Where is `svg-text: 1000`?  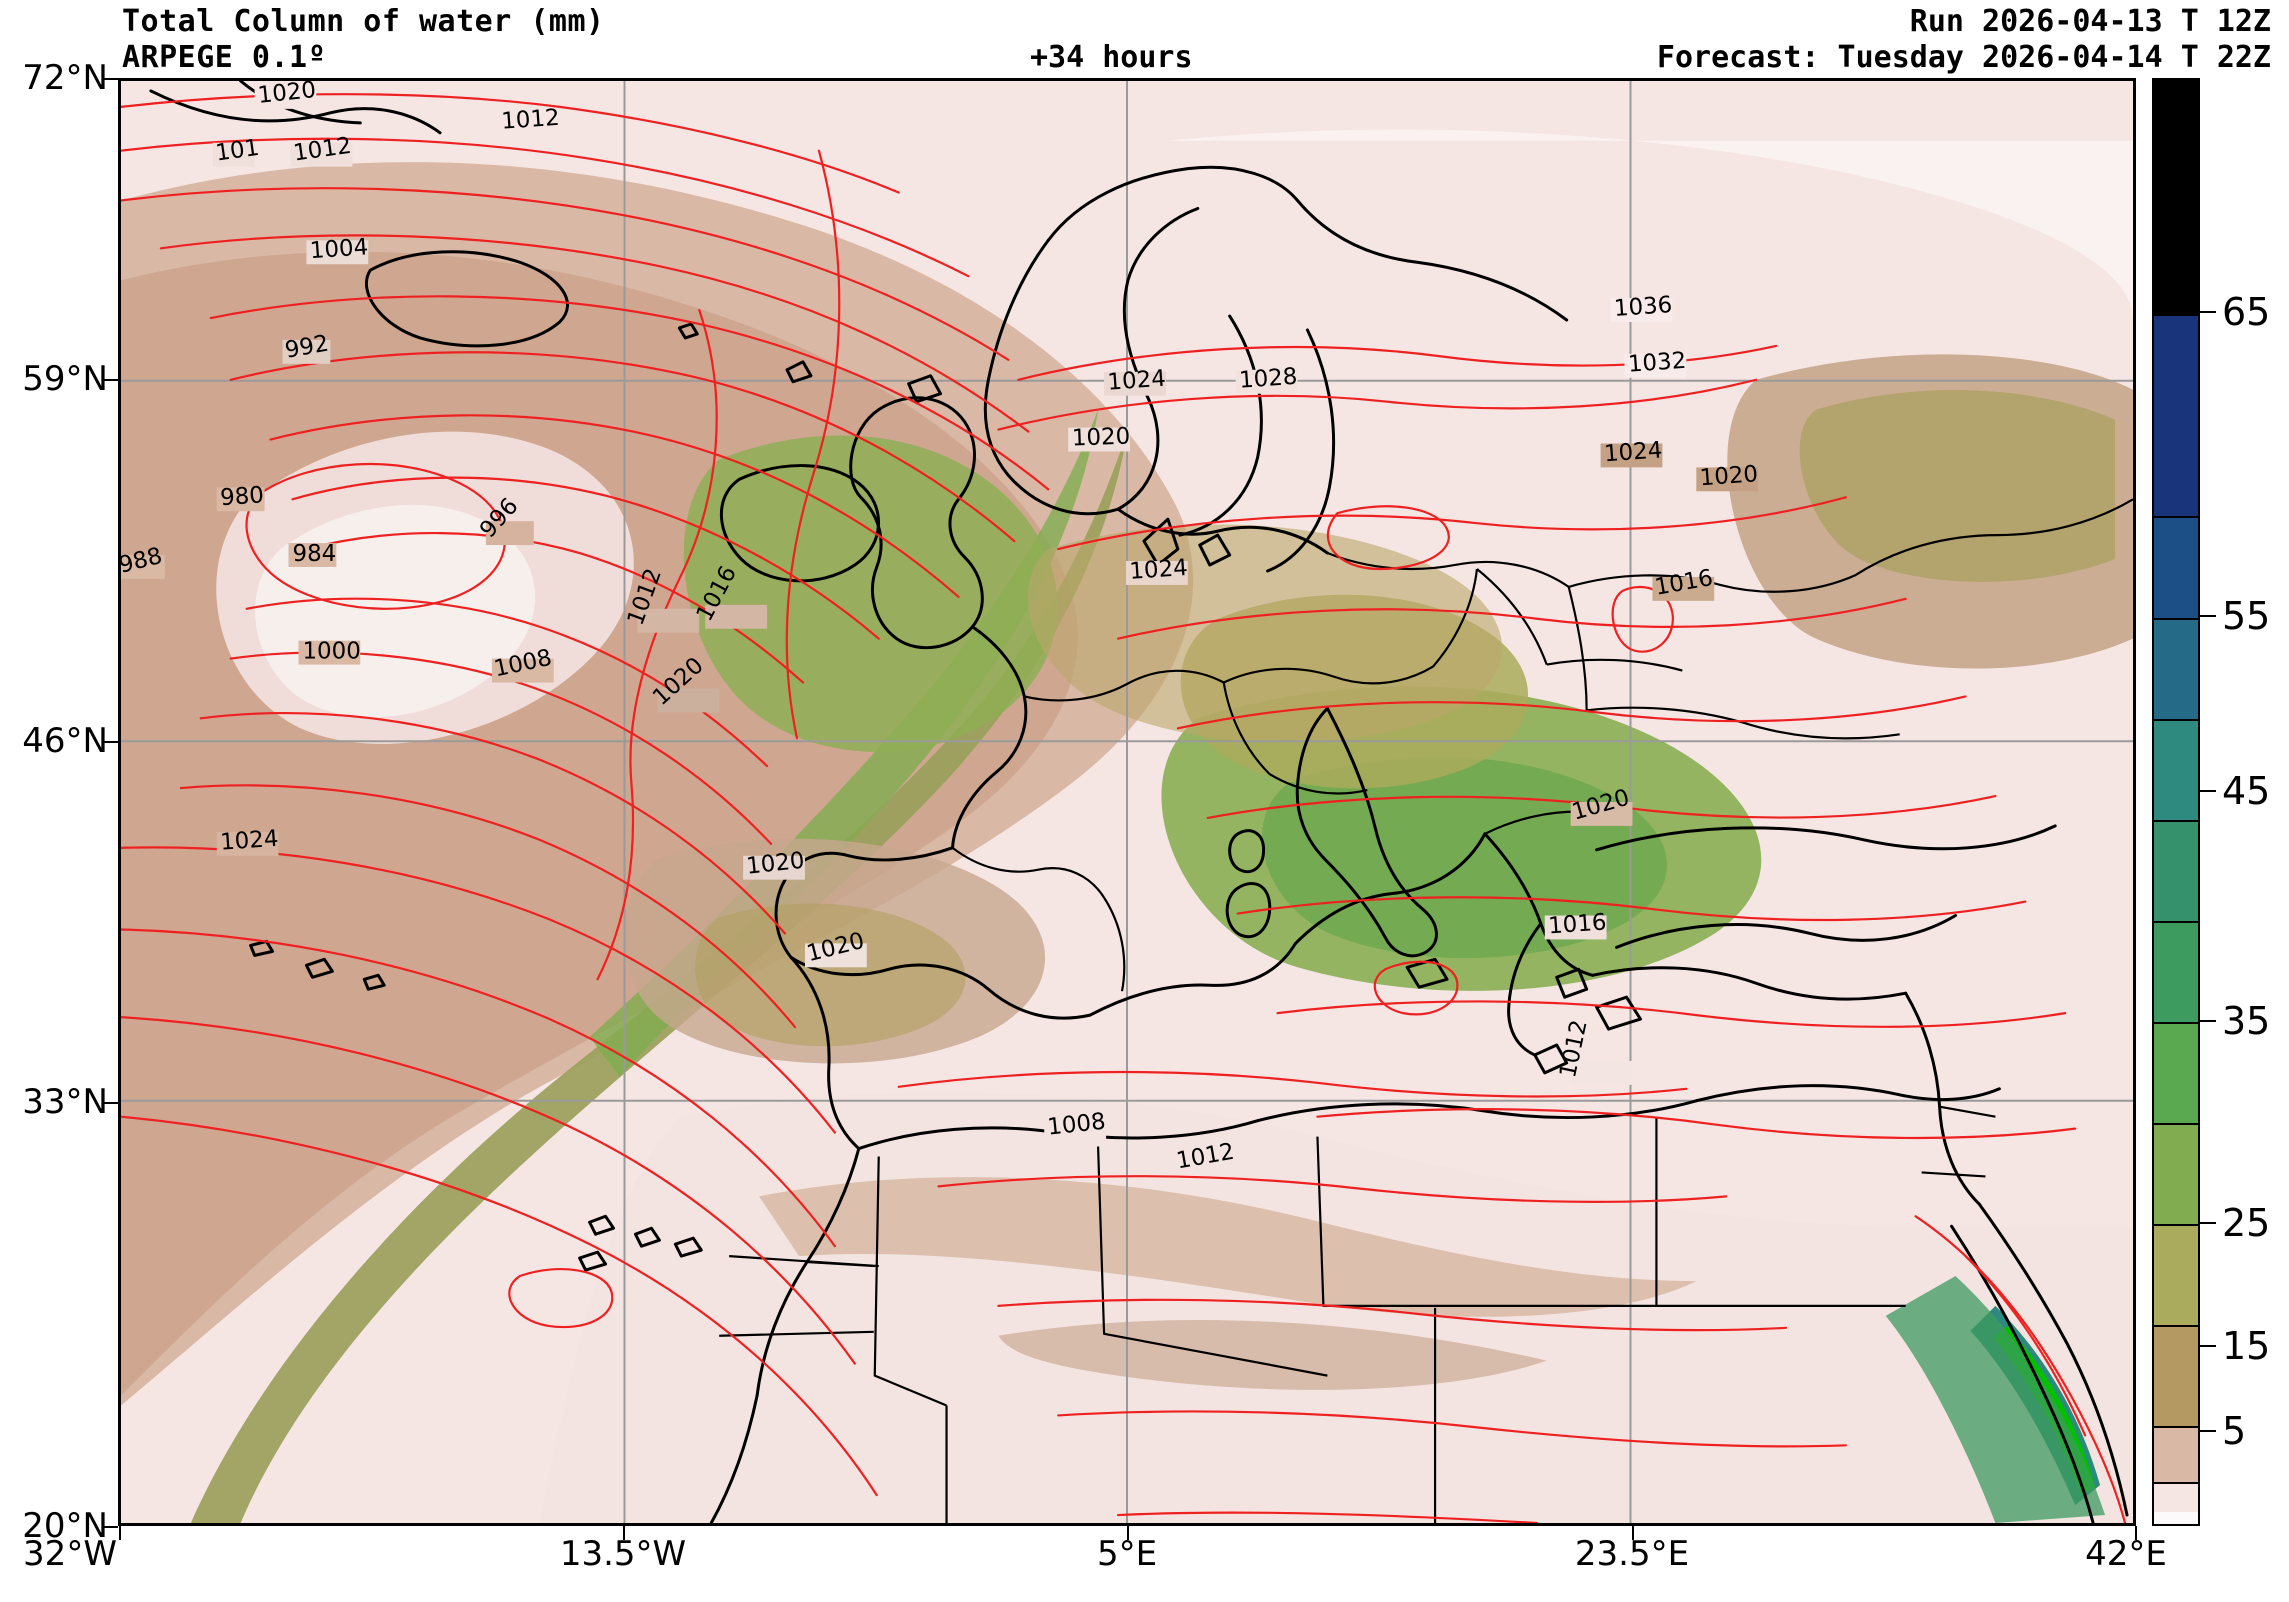
svg-text: 1000 is located at coordinates (331, 652).